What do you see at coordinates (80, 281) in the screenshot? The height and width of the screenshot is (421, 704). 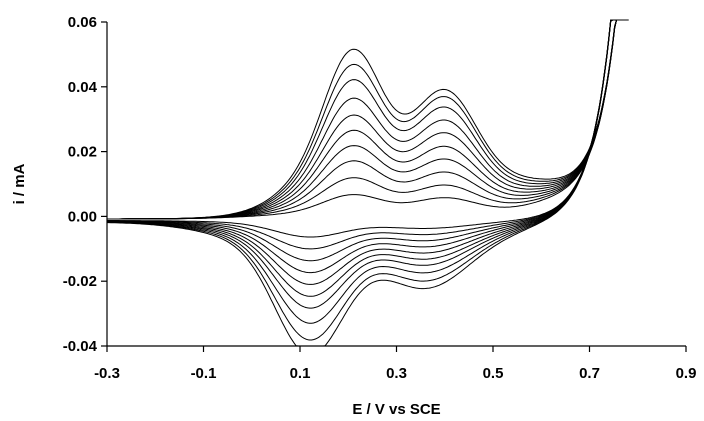 I see `y-tick-label: -0.02` at bounding box center [80, 281].